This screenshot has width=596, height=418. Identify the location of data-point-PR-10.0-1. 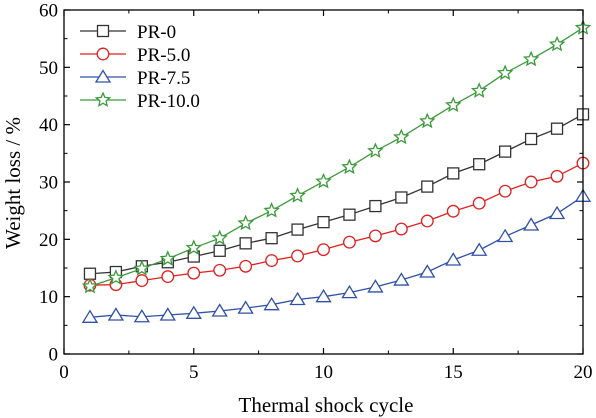
(90, 285).